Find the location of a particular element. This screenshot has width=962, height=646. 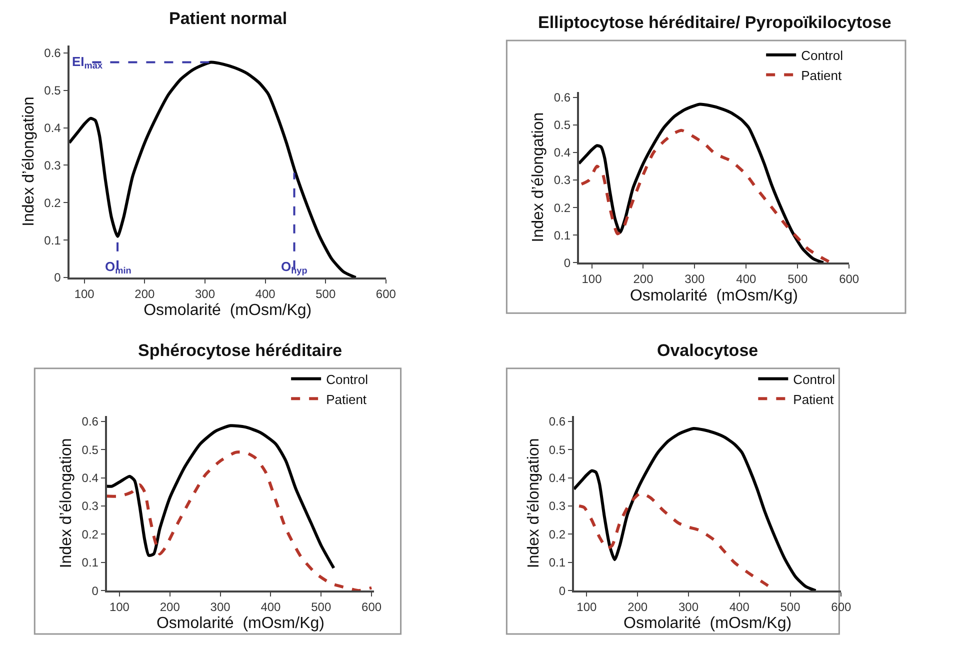

chart-title: Patient normal is located at coordinates (228, 18).